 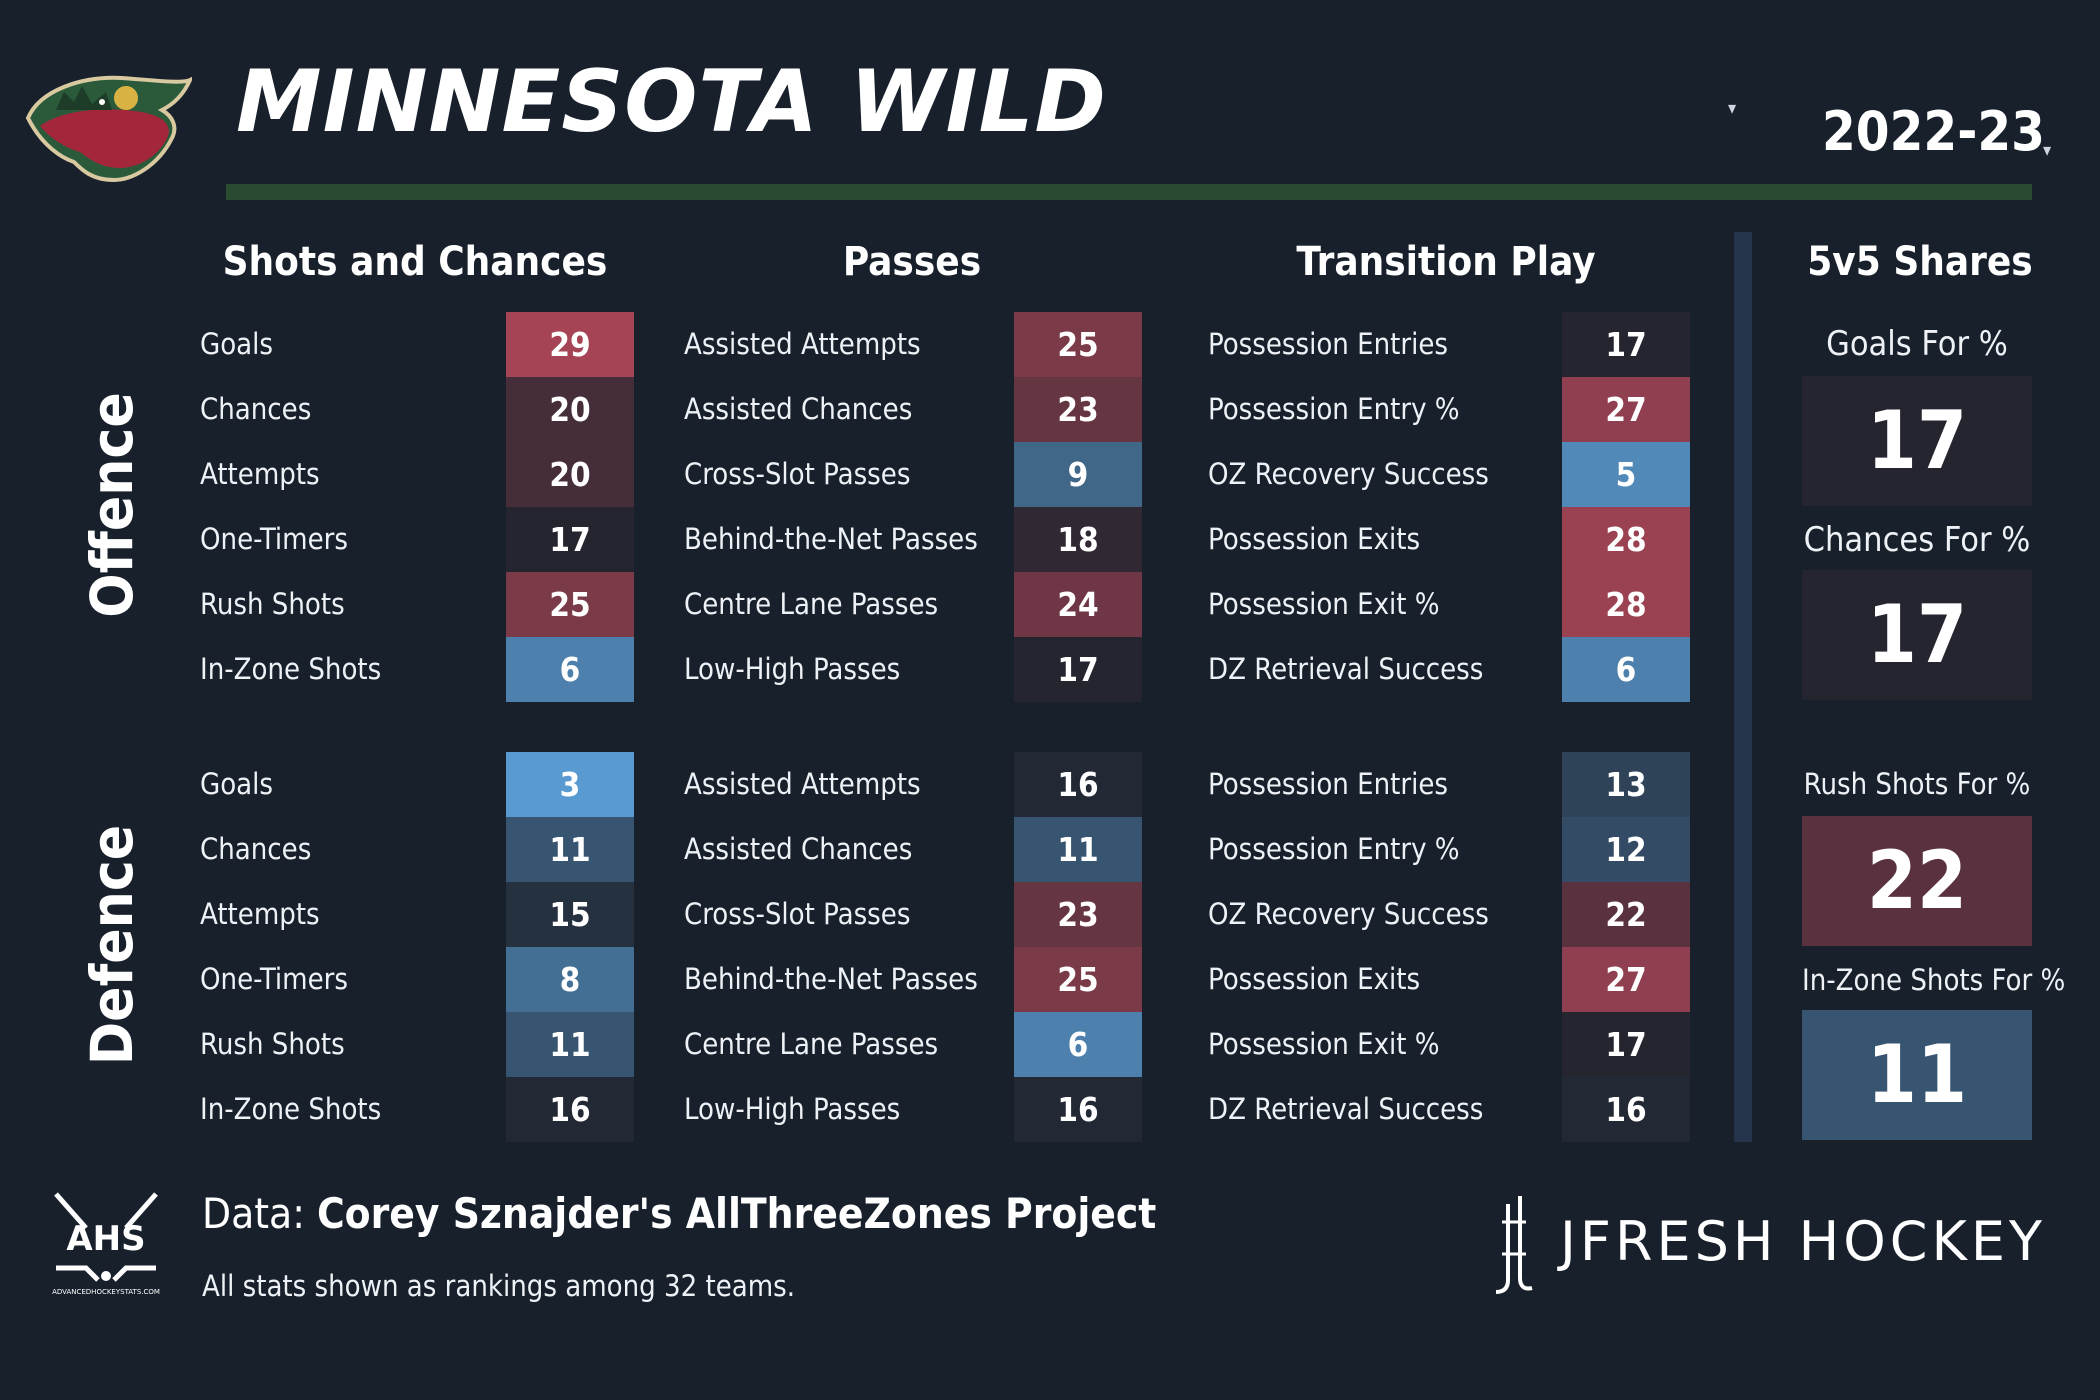 I want to click on ahs-logo-text: AHS, so click(x=105, y=1239).